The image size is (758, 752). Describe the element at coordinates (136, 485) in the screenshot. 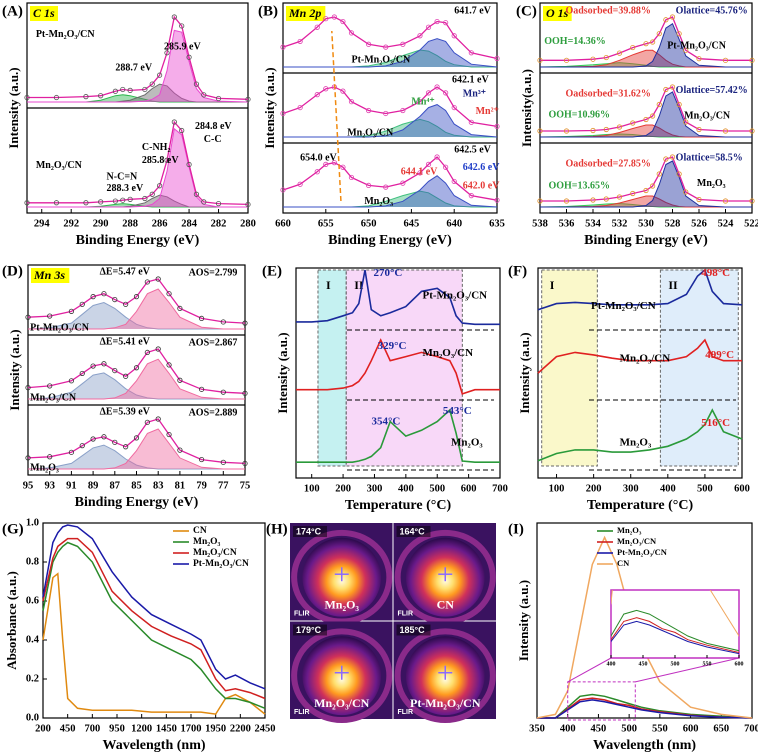

I see `x-tick-label: 85` at that location.